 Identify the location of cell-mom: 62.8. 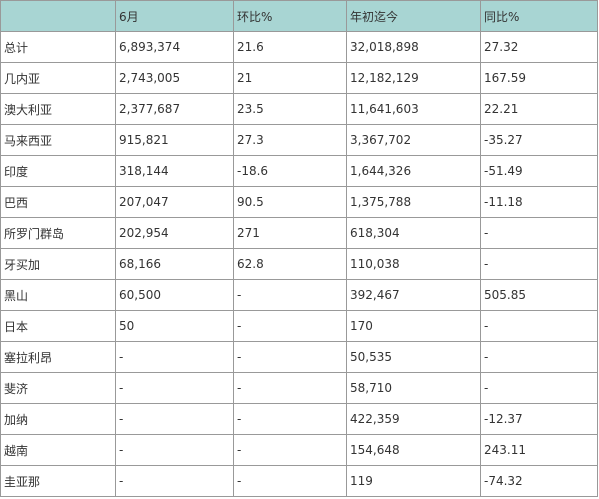
(290, 264).